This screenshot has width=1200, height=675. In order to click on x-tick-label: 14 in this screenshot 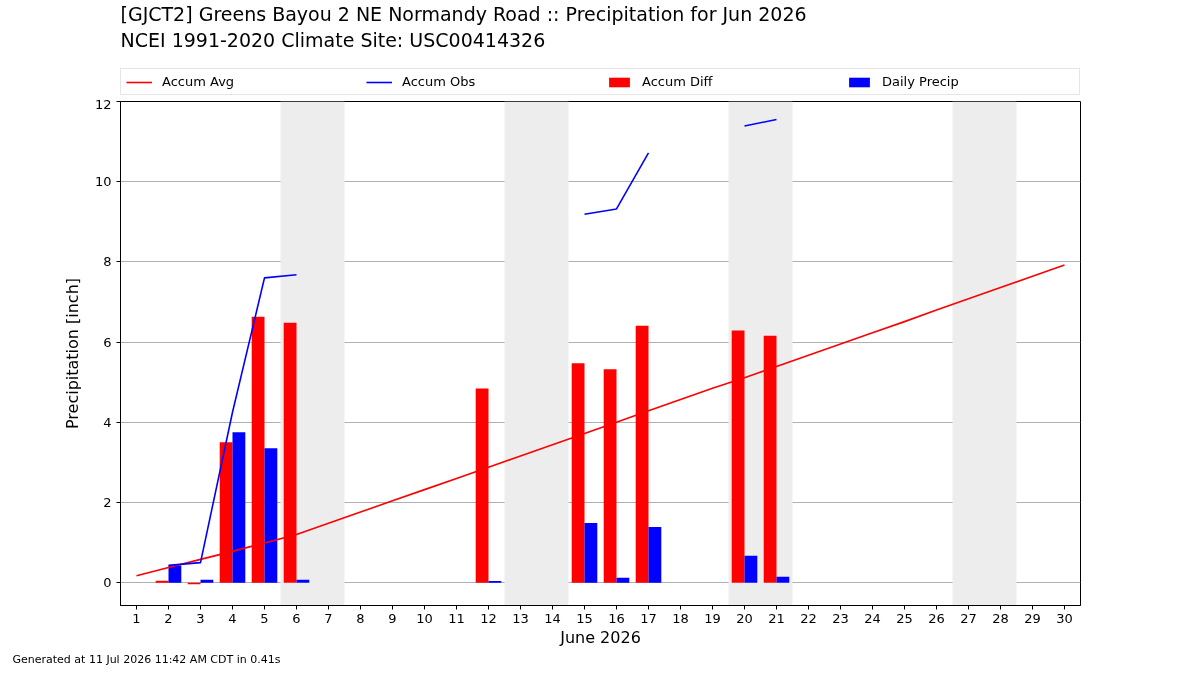, I will do `click(552, 618)`.